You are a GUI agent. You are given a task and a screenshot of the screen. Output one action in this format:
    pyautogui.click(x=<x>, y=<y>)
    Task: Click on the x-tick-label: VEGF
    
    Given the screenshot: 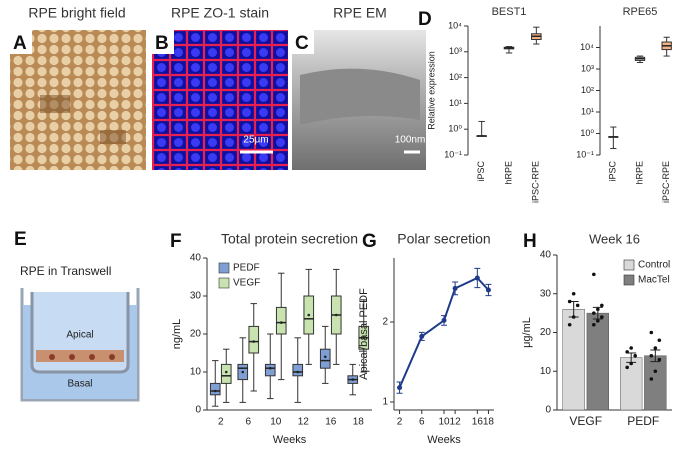 What is the action you would take?
    pyautogui.click(x=585, y=421)
    